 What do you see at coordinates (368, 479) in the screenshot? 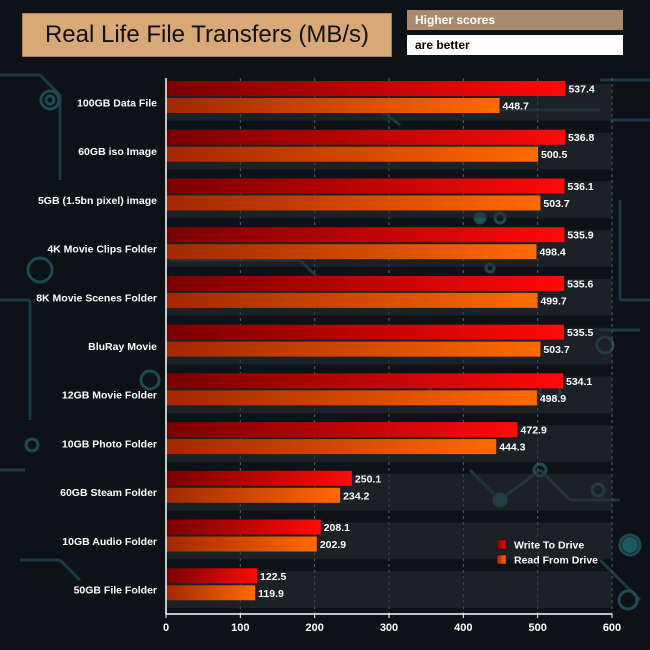
I see `data-label: 250.1` at bounding box center [368, 479].